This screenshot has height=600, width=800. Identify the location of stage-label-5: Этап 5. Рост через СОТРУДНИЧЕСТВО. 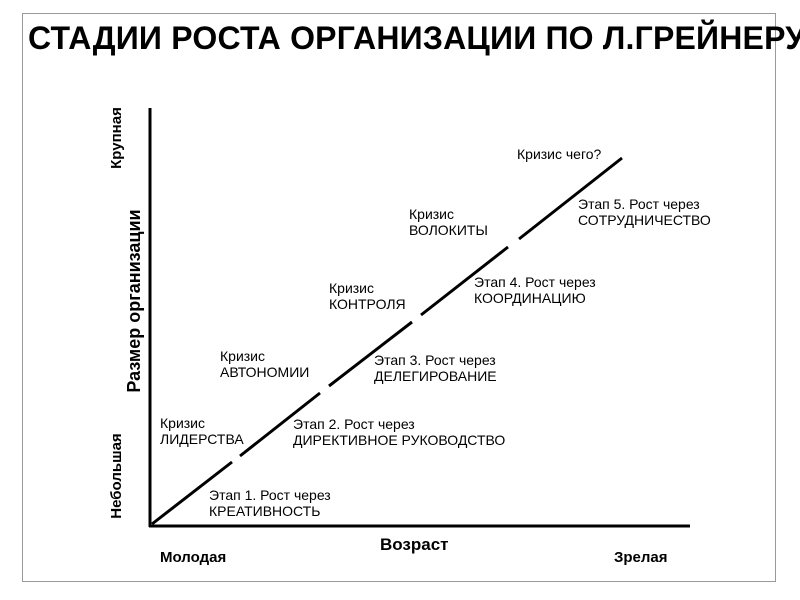
(644, 212).